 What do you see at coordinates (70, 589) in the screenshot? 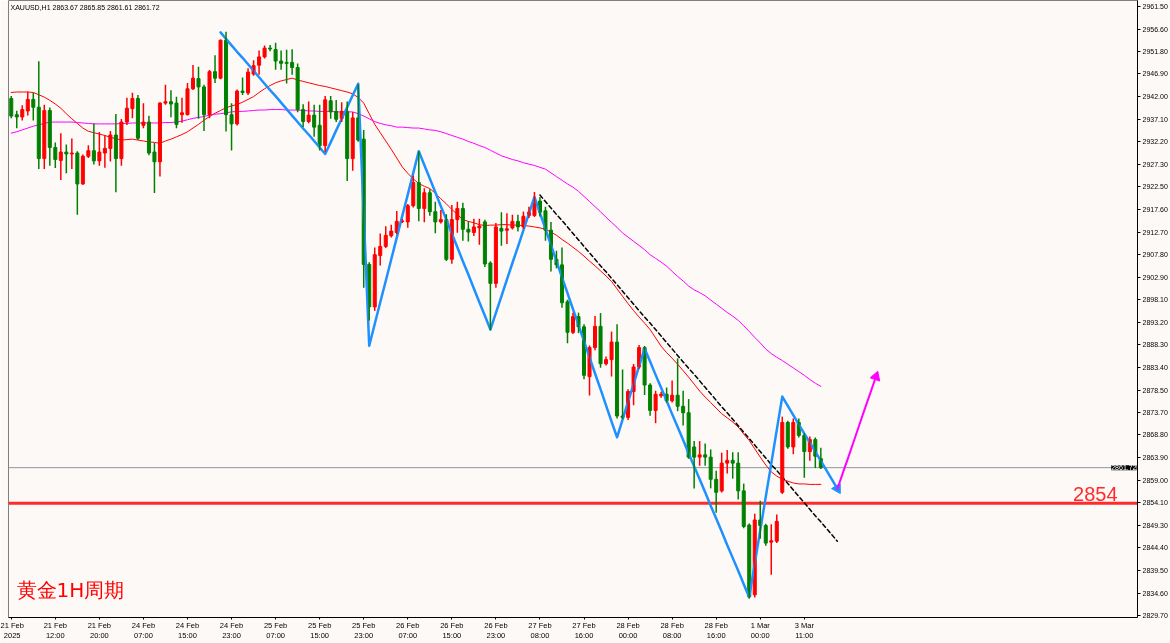
I see `annotation: 黄金1H周期` at bounding box center [70, 589].